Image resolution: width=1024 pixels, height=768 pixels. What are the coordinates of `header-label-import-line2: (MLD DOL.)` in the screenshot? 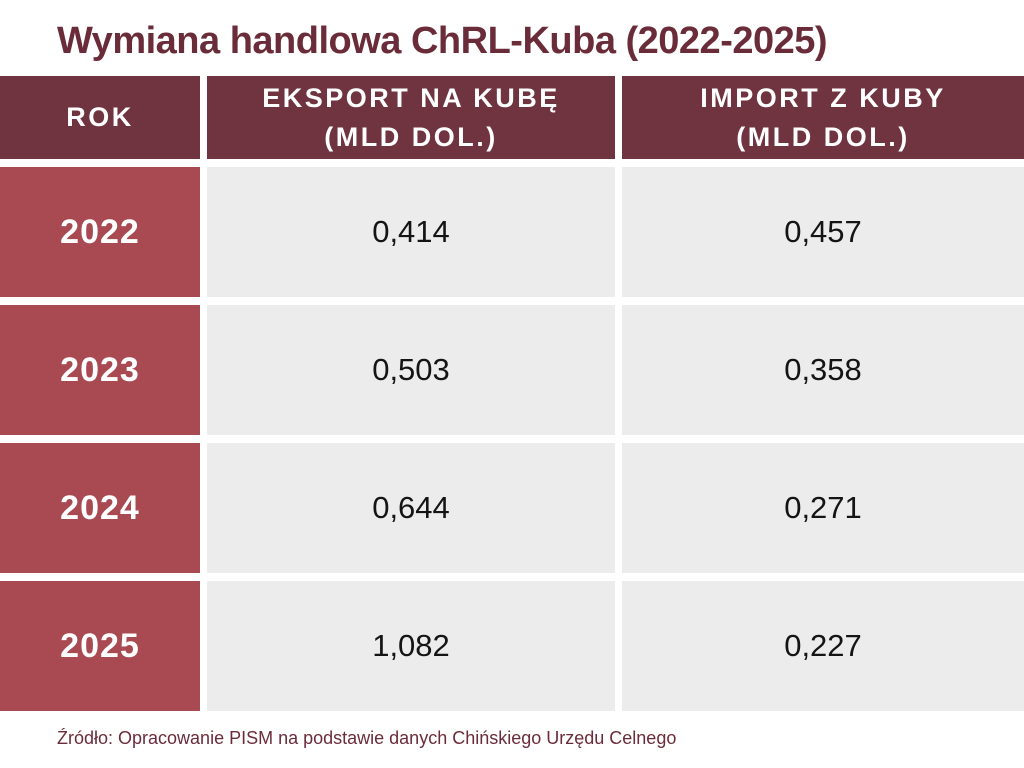 It's located at (823, 136).